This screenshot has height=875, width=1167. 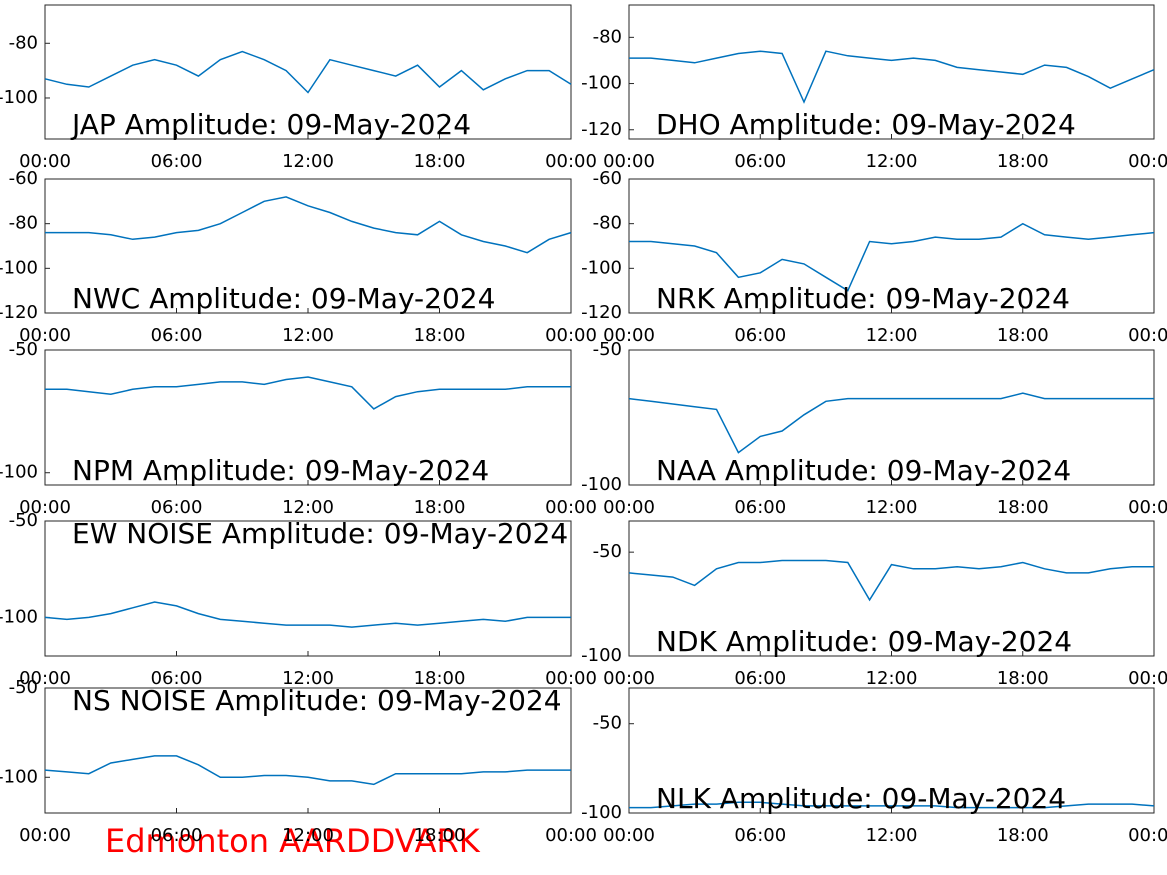 What do you see at coordinates (864, 641) in the screenshot?
I see `panel-title: NDK Amplitude: 09-May-2024` at bounding box center [864, 641].